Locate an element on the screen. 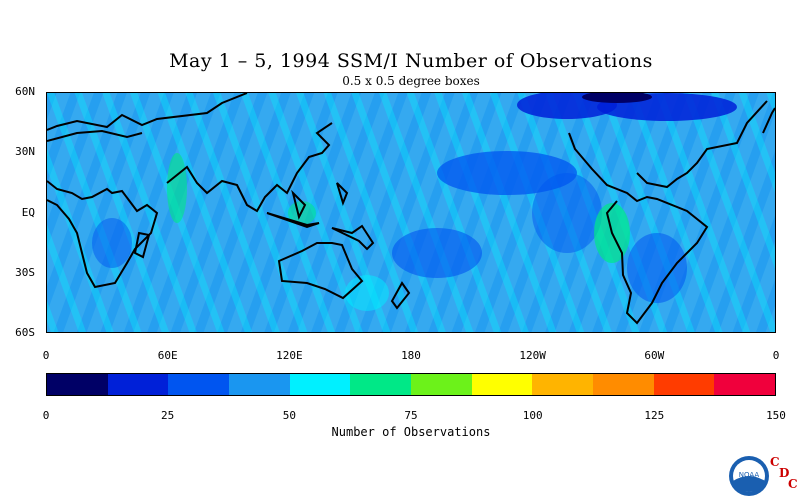 The height and width of the screenshot is (500, 800). colorbar is located at coordinates (411, 384).